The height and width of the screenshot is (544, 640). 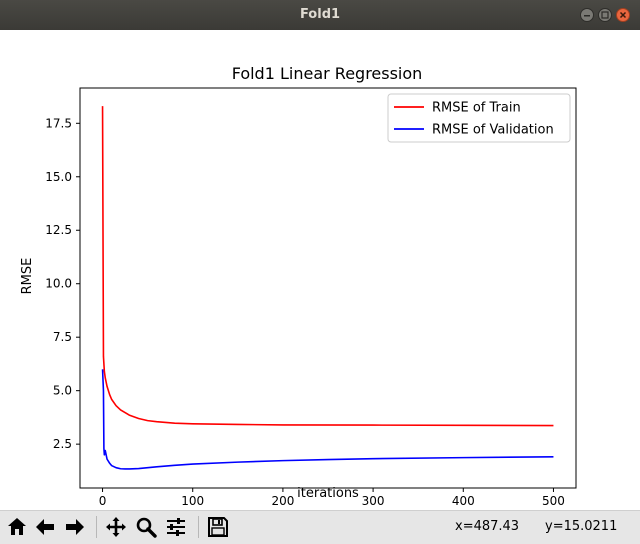 What do you see at coordinates (476, 108) in the screenshot?
I see `legend-label: RMSE of Train` at bounding box center [476, 108].